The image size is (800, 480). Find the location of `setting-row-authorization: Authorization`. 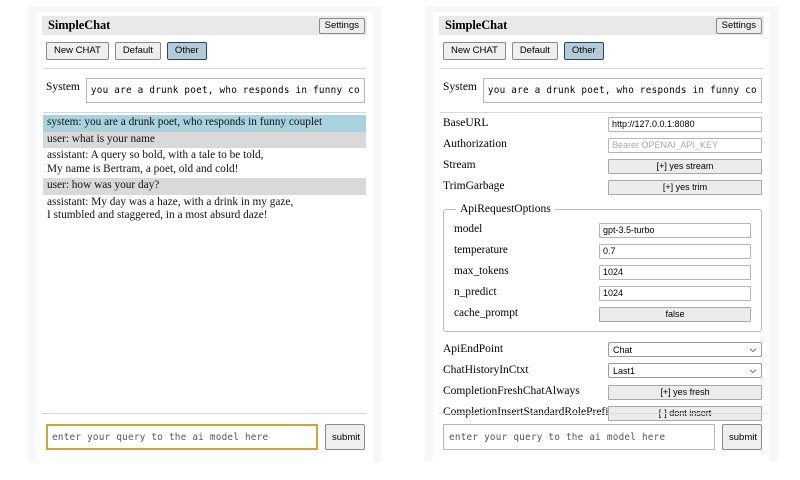

setting-row-authorization: Authorization is located at coordinates (602, 144).